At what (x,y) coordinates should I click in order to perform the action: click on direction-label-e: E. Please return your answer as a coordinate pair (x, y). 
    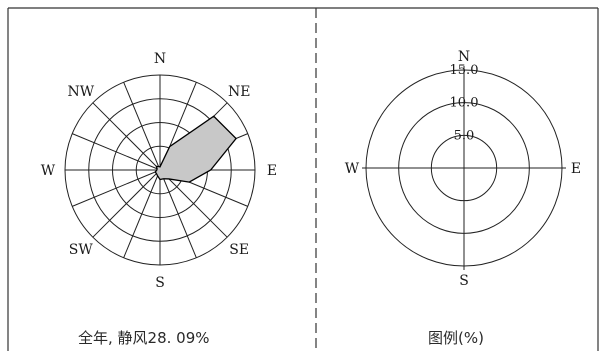
    Looking at the image, I should click on (272, 171).